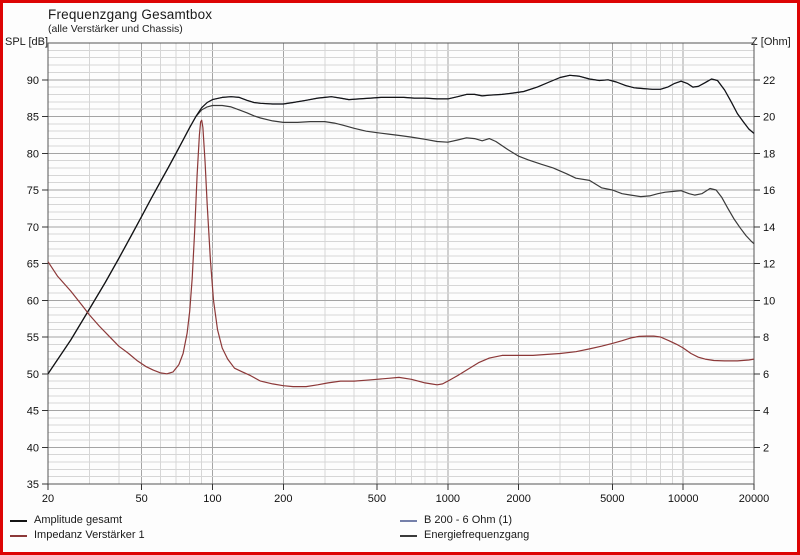 Image resolution: width=800 pixels, height=555 pixels. What do you see at coordinates (33, 228) in the screenshot?
I see `svg-text: 70` at bounding box center [33, 228].